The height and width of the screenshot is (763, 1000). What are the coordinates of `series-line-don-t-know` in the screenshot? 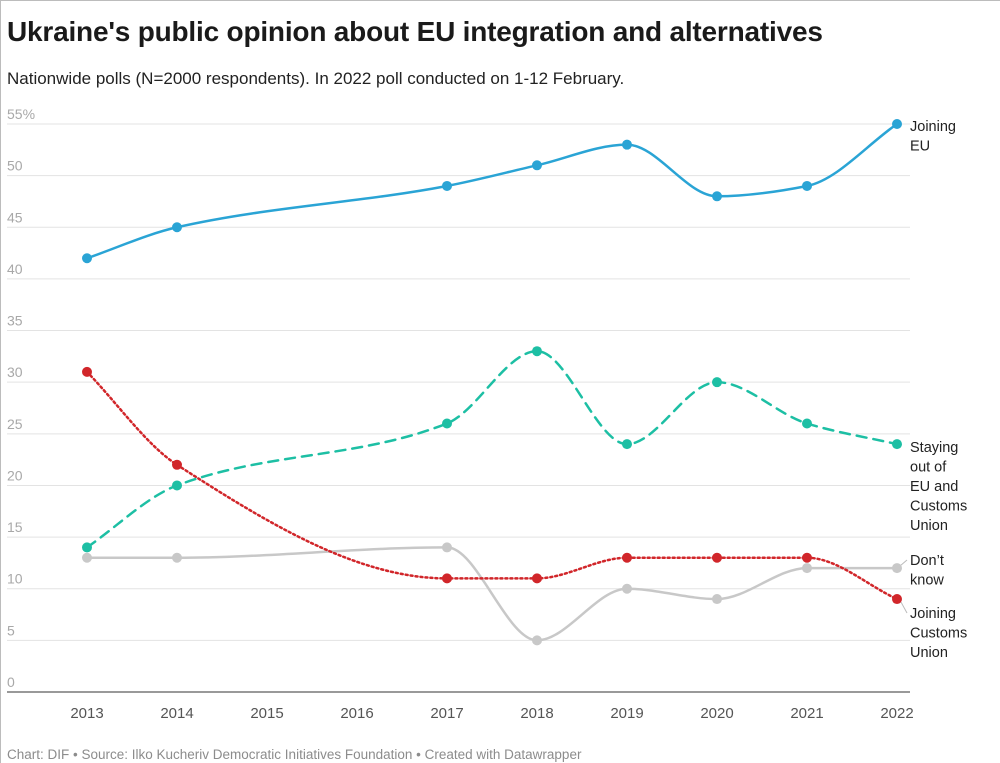 It's located at (492, 594).